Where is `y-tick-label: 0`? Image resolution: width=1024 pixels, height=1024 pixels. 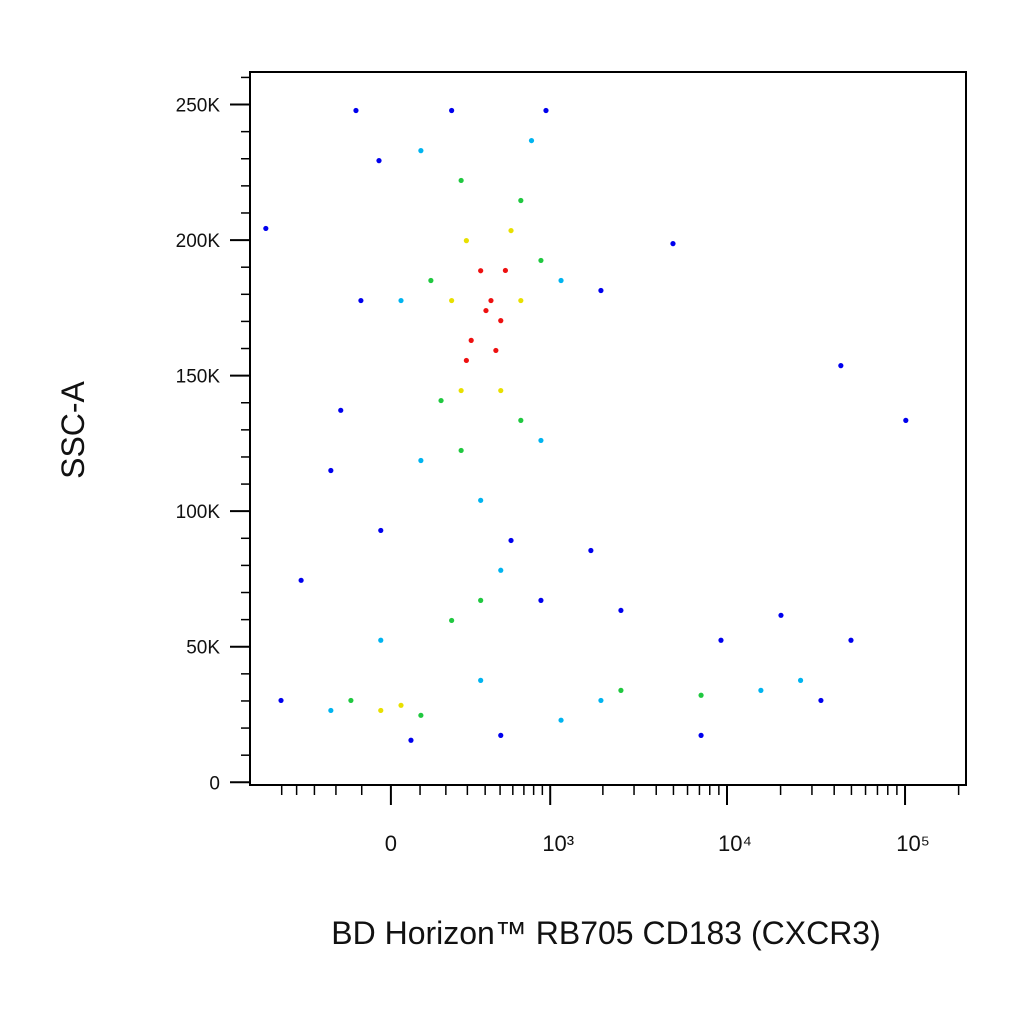 y-tick-label: 0 is located at coordinates (214, 783).